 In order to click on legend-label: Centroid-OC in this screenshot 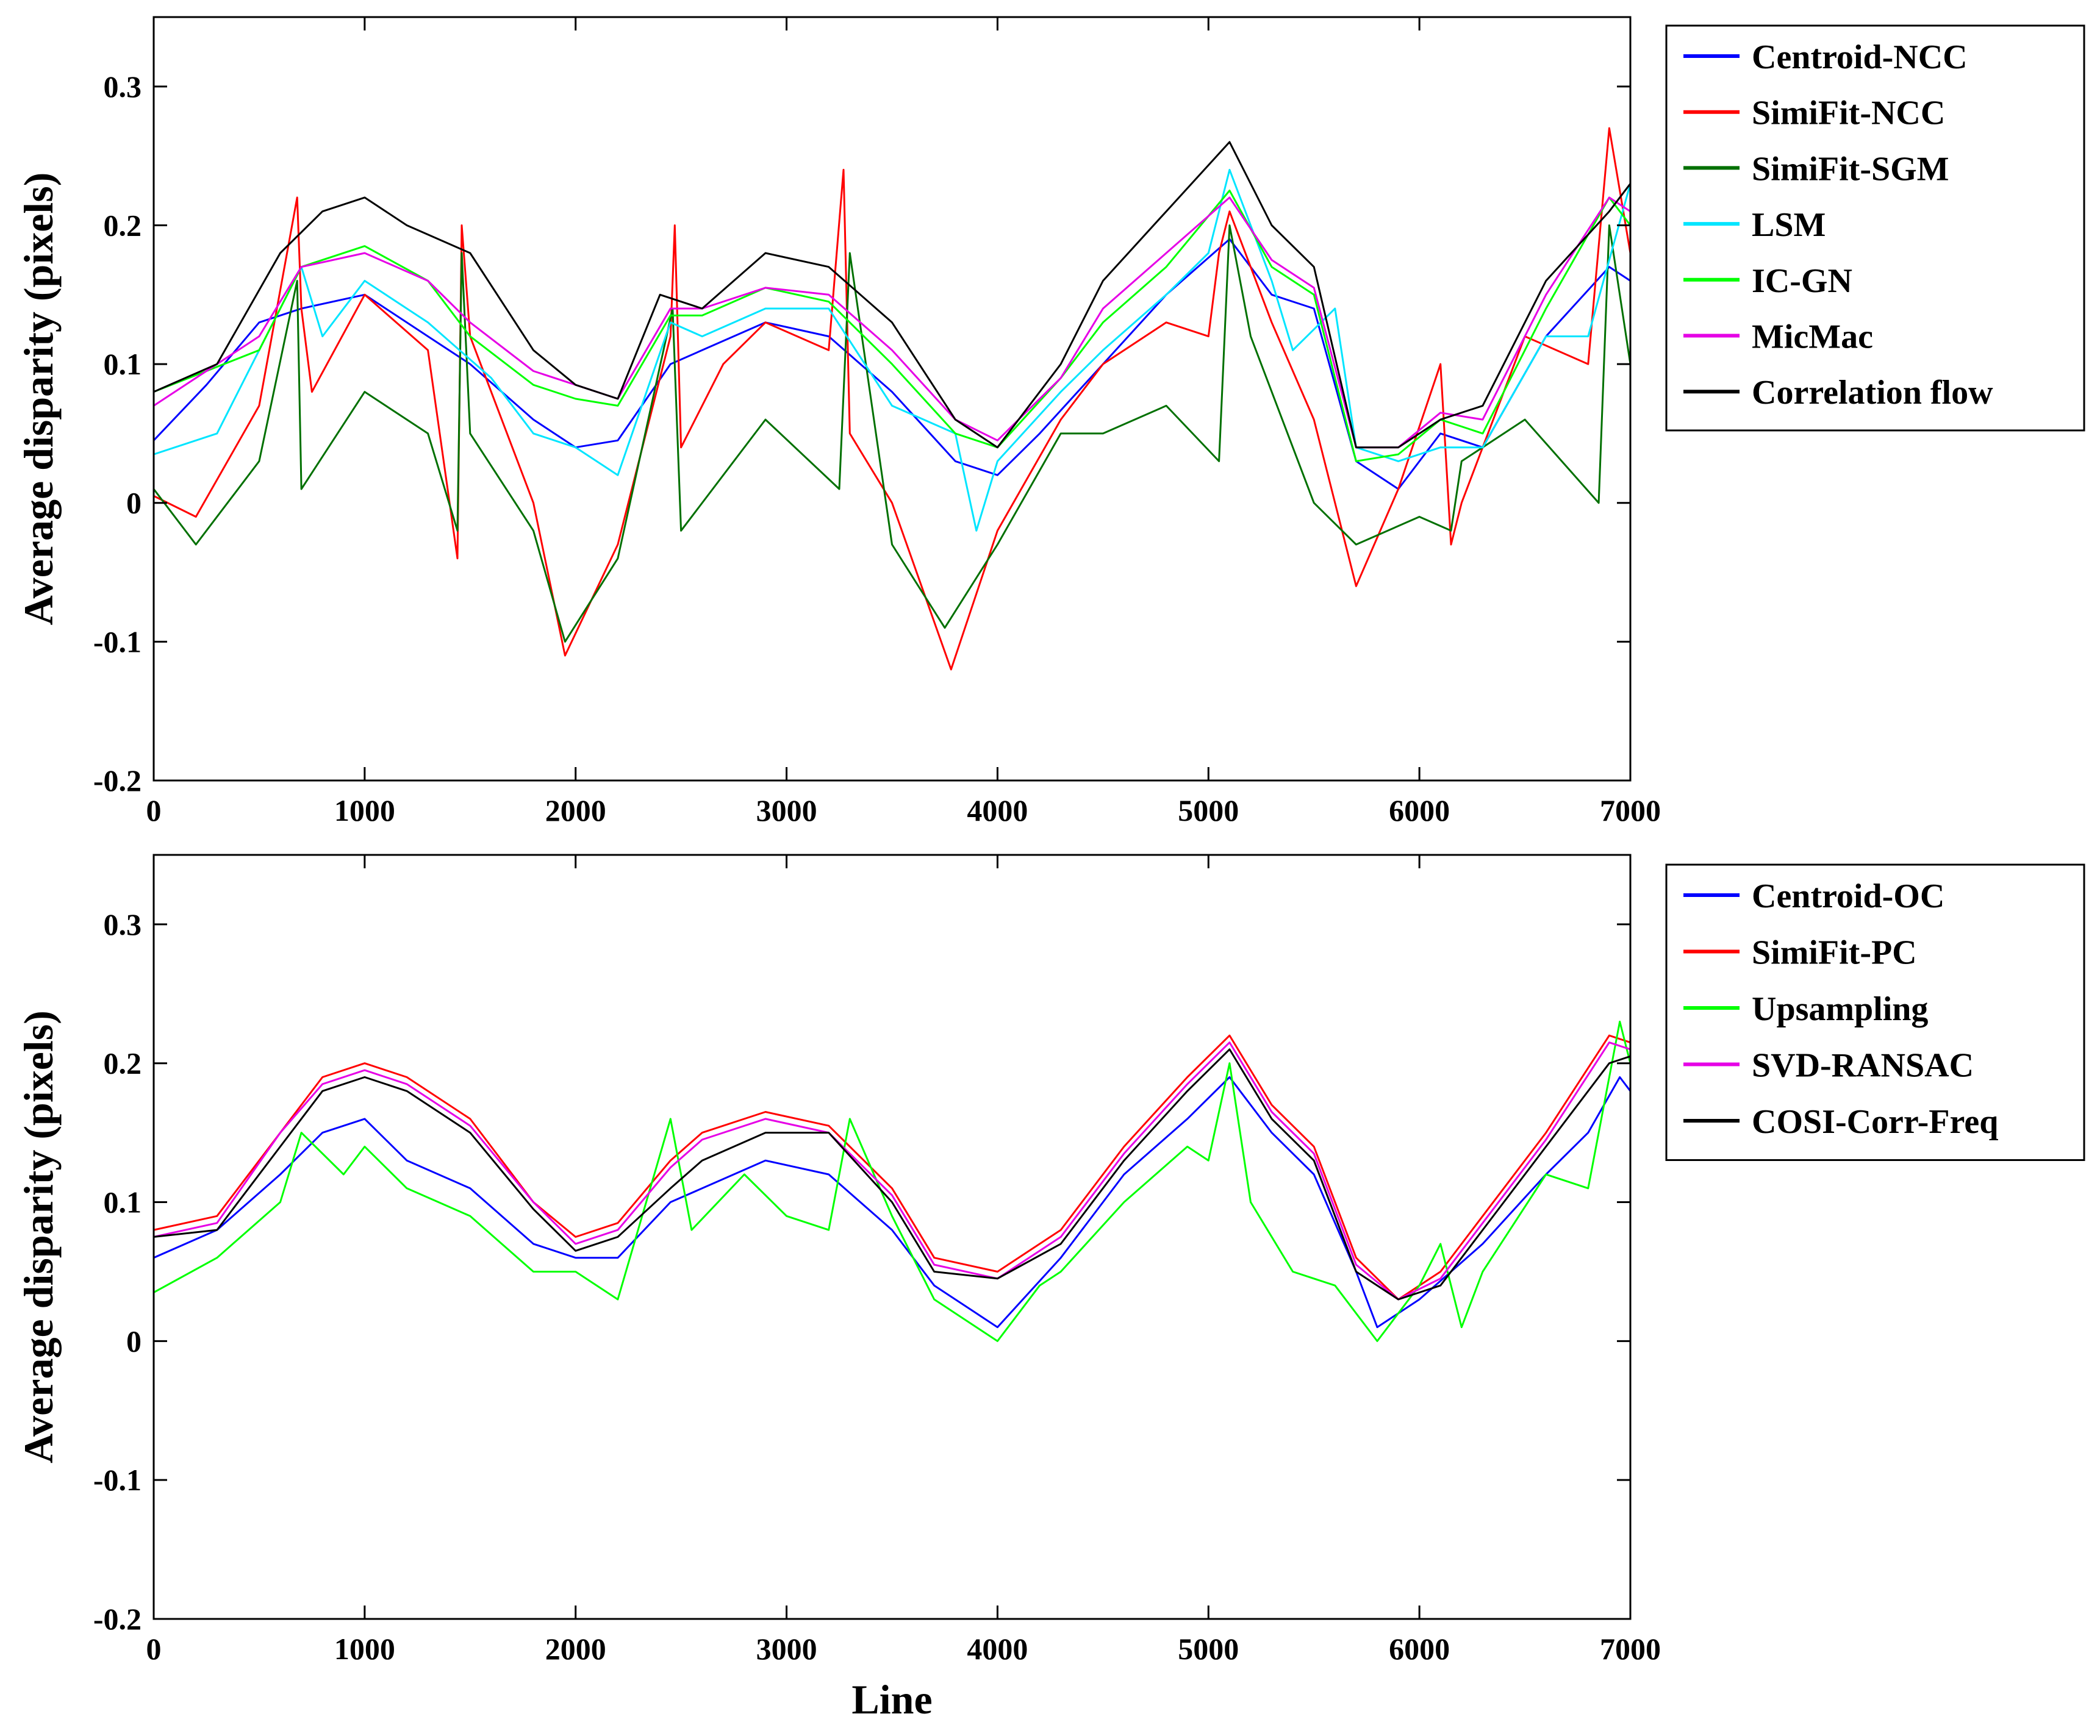, I will do `click(1848, 896)`.